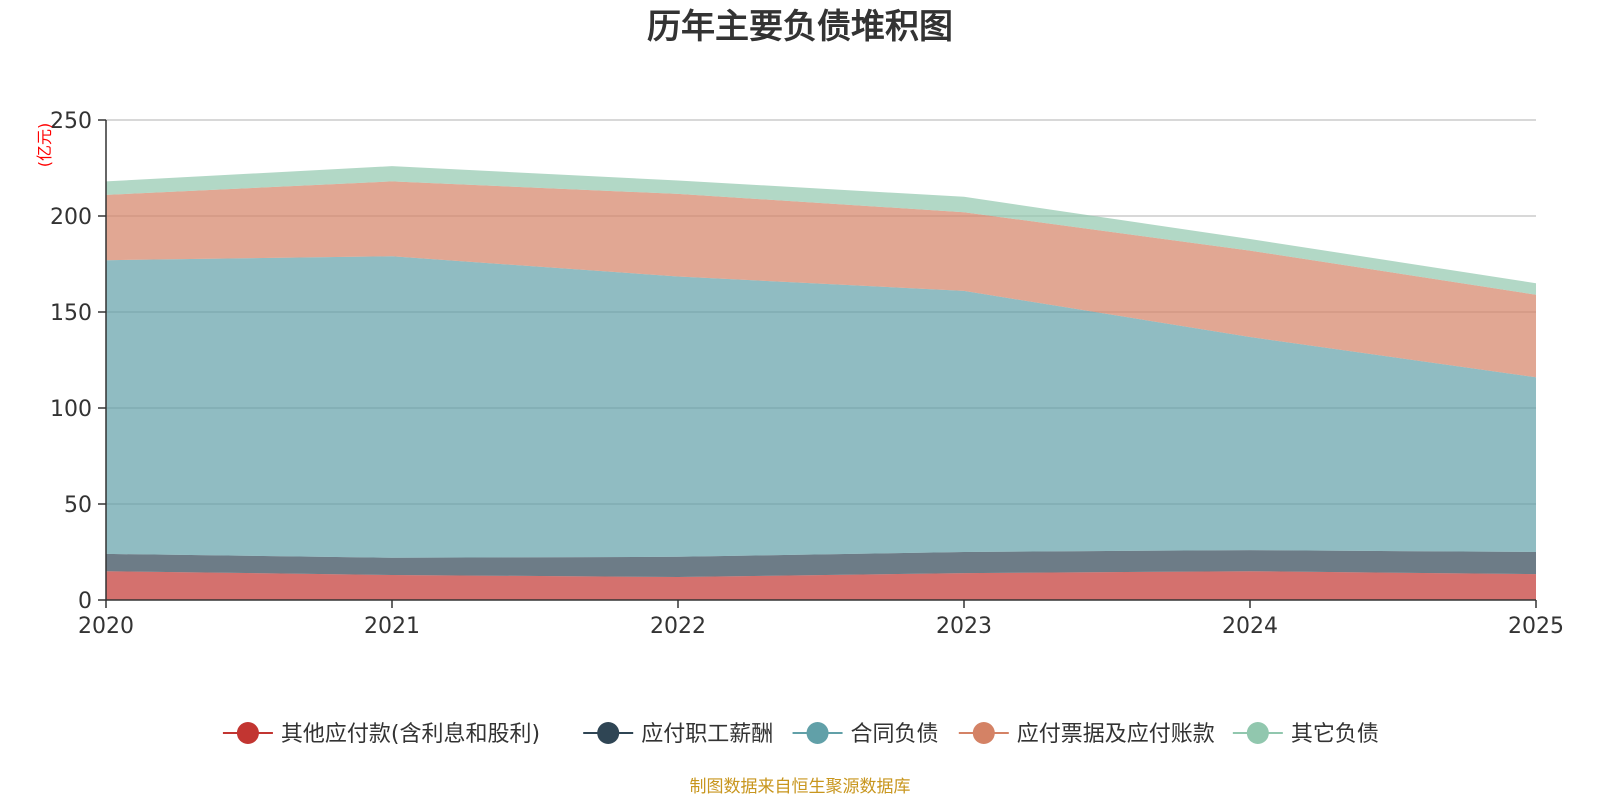  I want to click on x-tick-label: 2022, so click(678, 626).